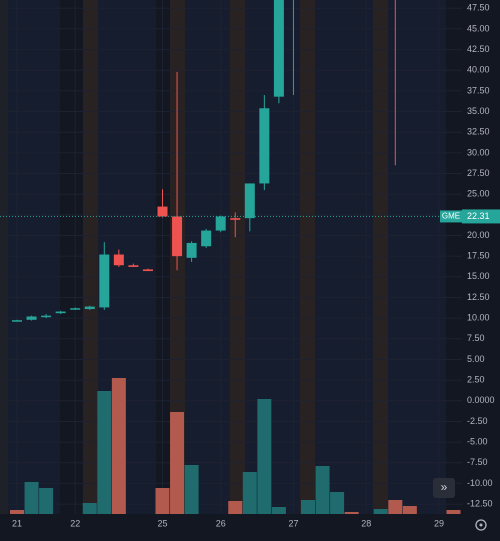  What do you see at coordinates (439, 523) in the screenshot?
I see `x-tick-label: 29` at bounding box center [439, 523].